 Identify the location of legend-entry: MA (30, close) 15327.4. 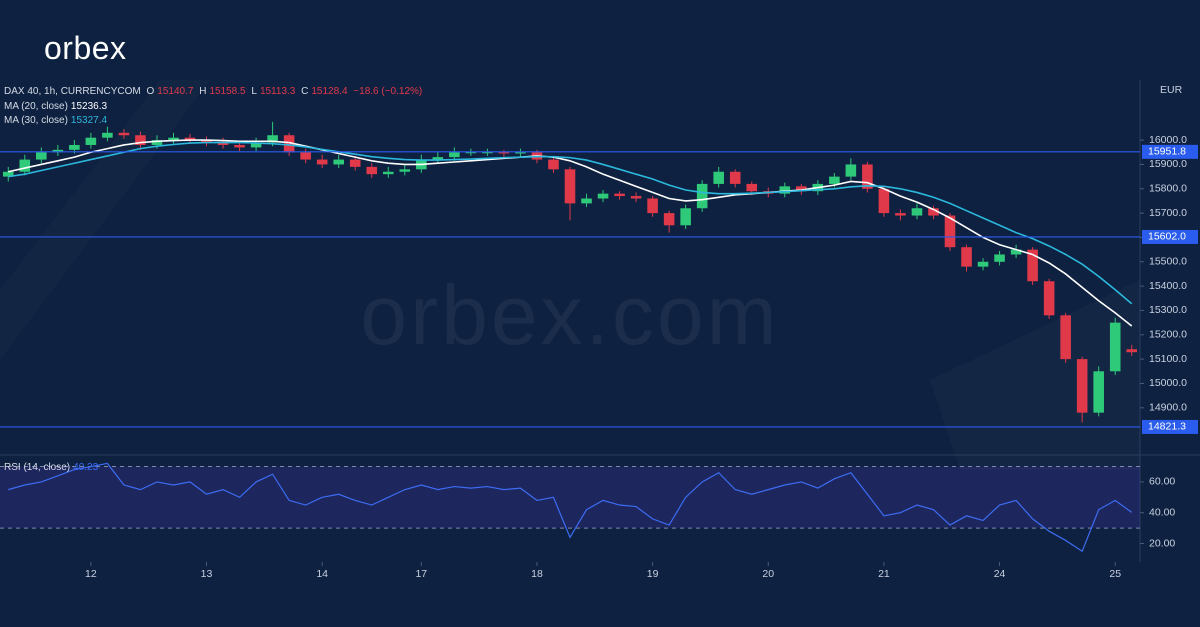
(57, 120).